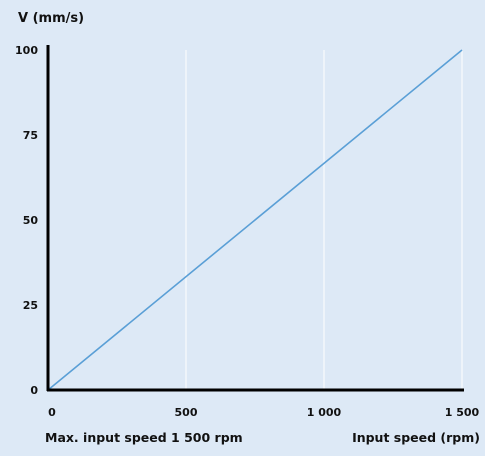 The width and height of the screenshot is (485, 456). Describe the element at coordinates (31, 220) in the screenshot. I see `y-tick-label-50: 50` at that location.